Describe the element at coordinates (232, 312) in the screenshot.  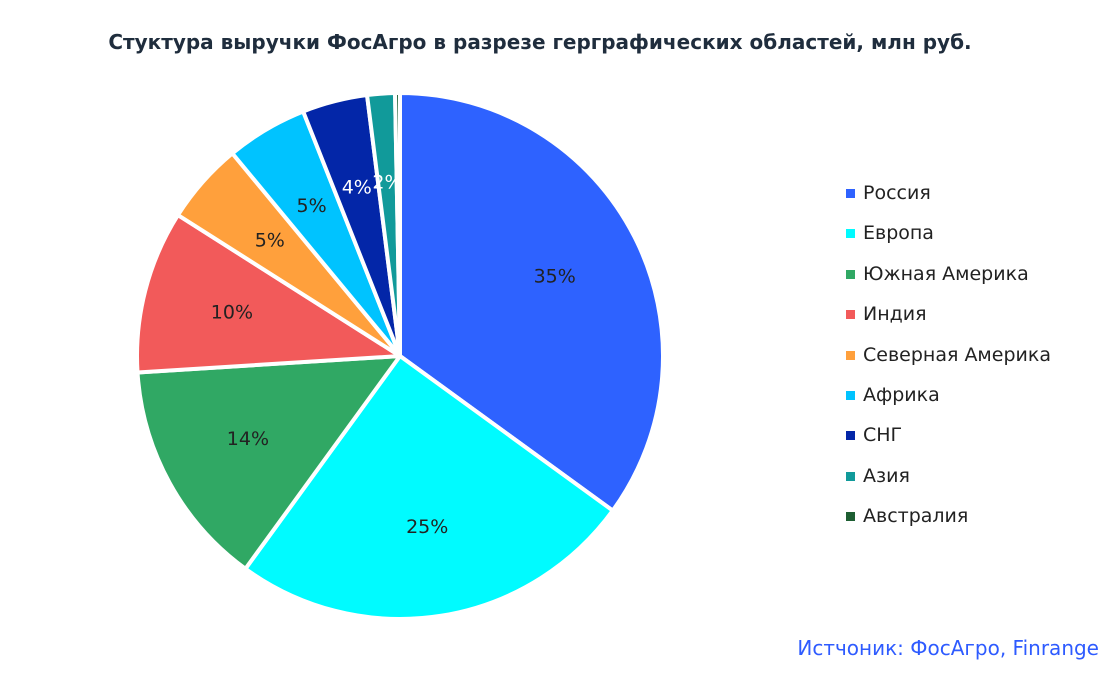
I see `slice-label-индия: 10%` at that location.